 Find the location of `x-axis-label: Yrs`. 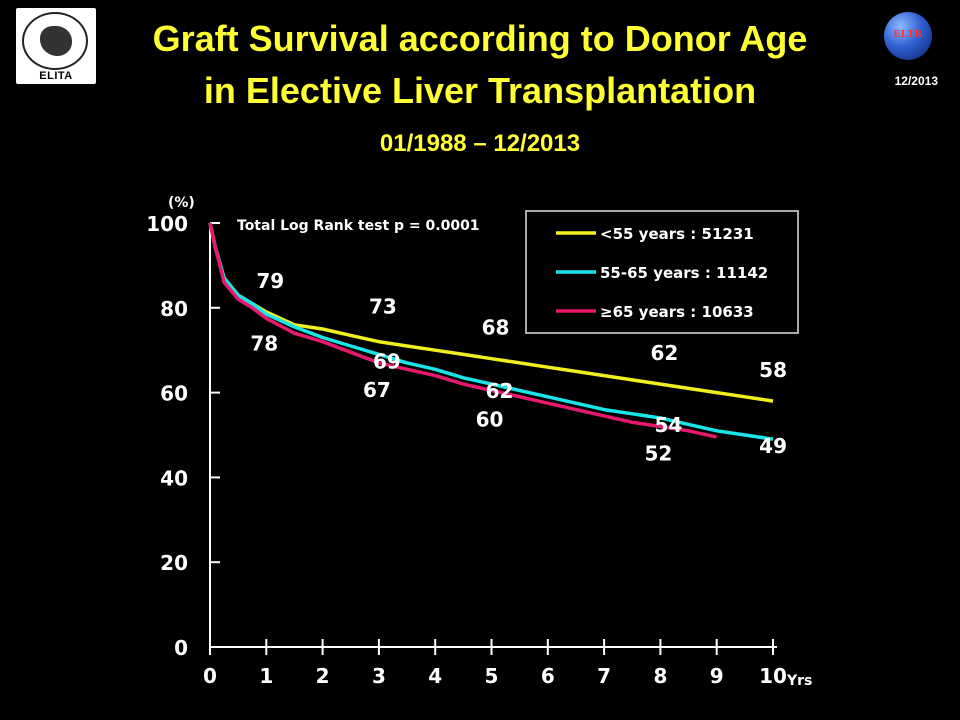

x-axis-label: Yrs is located at coordinates (799, 681).